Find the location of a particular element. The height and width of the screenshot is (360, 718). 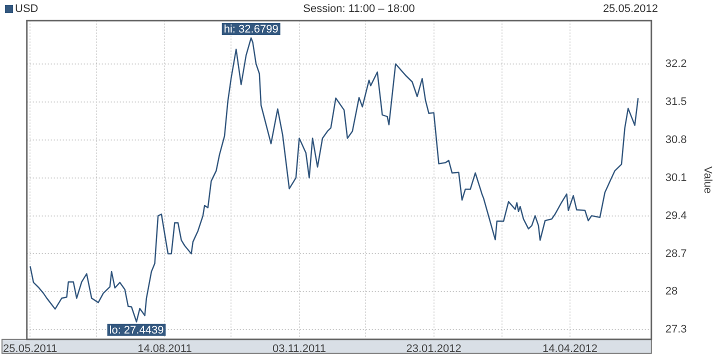

y-tick-label: 32.2 is located at coordinates (676, 64).